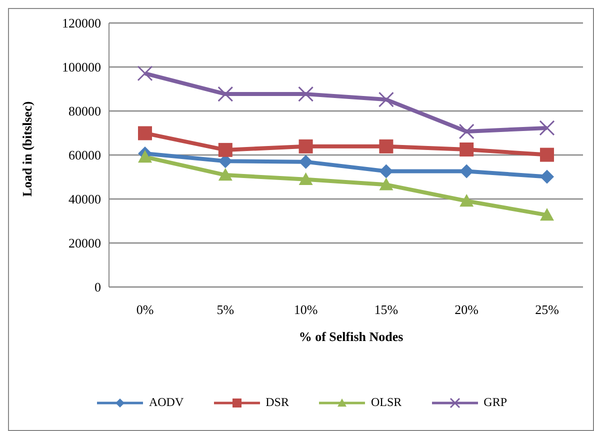  What do you see at coordinates (351, 337) in the screenshot?
I see `x-axis-title: % of Selfish Nodes` at bounding box center [351, 337].